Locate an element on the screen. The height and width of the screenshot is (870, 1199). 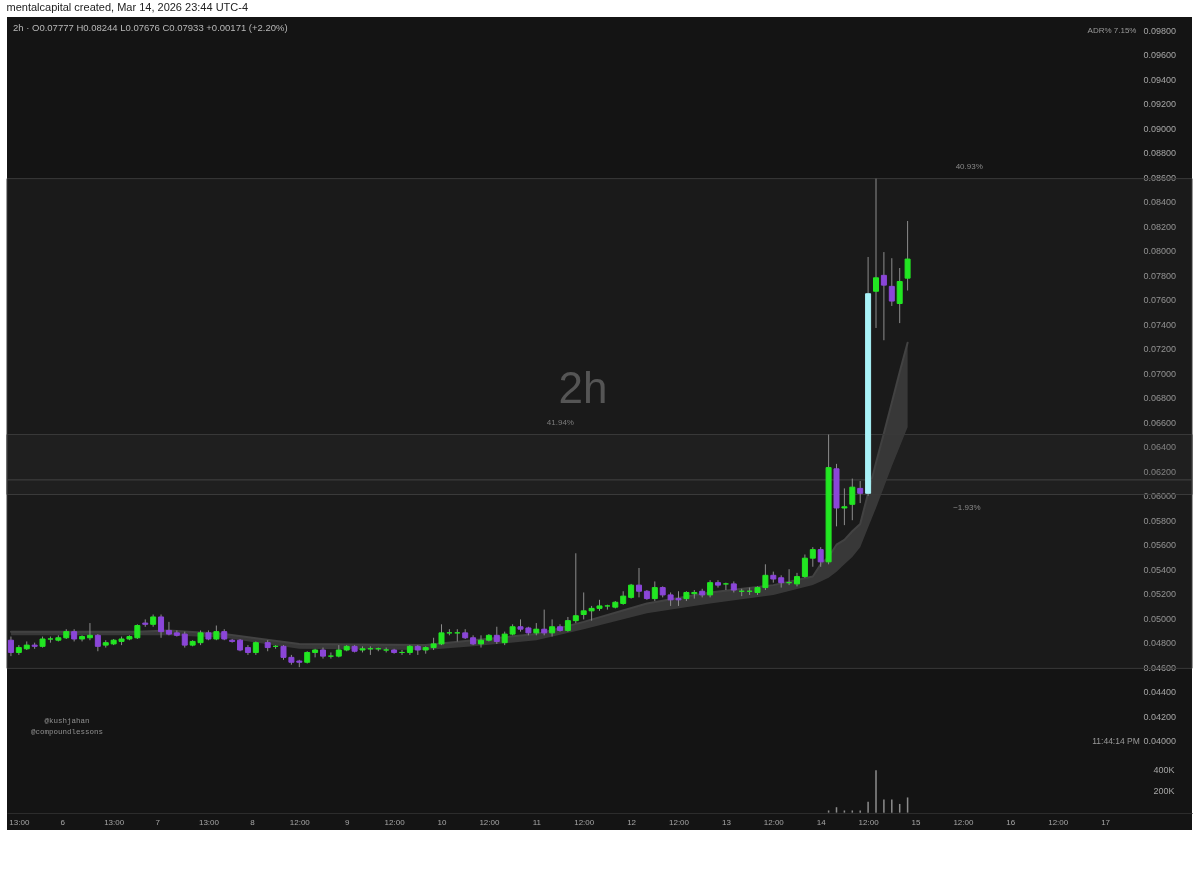
x-tick-label: 16 is located at coordinates (1011, 822).